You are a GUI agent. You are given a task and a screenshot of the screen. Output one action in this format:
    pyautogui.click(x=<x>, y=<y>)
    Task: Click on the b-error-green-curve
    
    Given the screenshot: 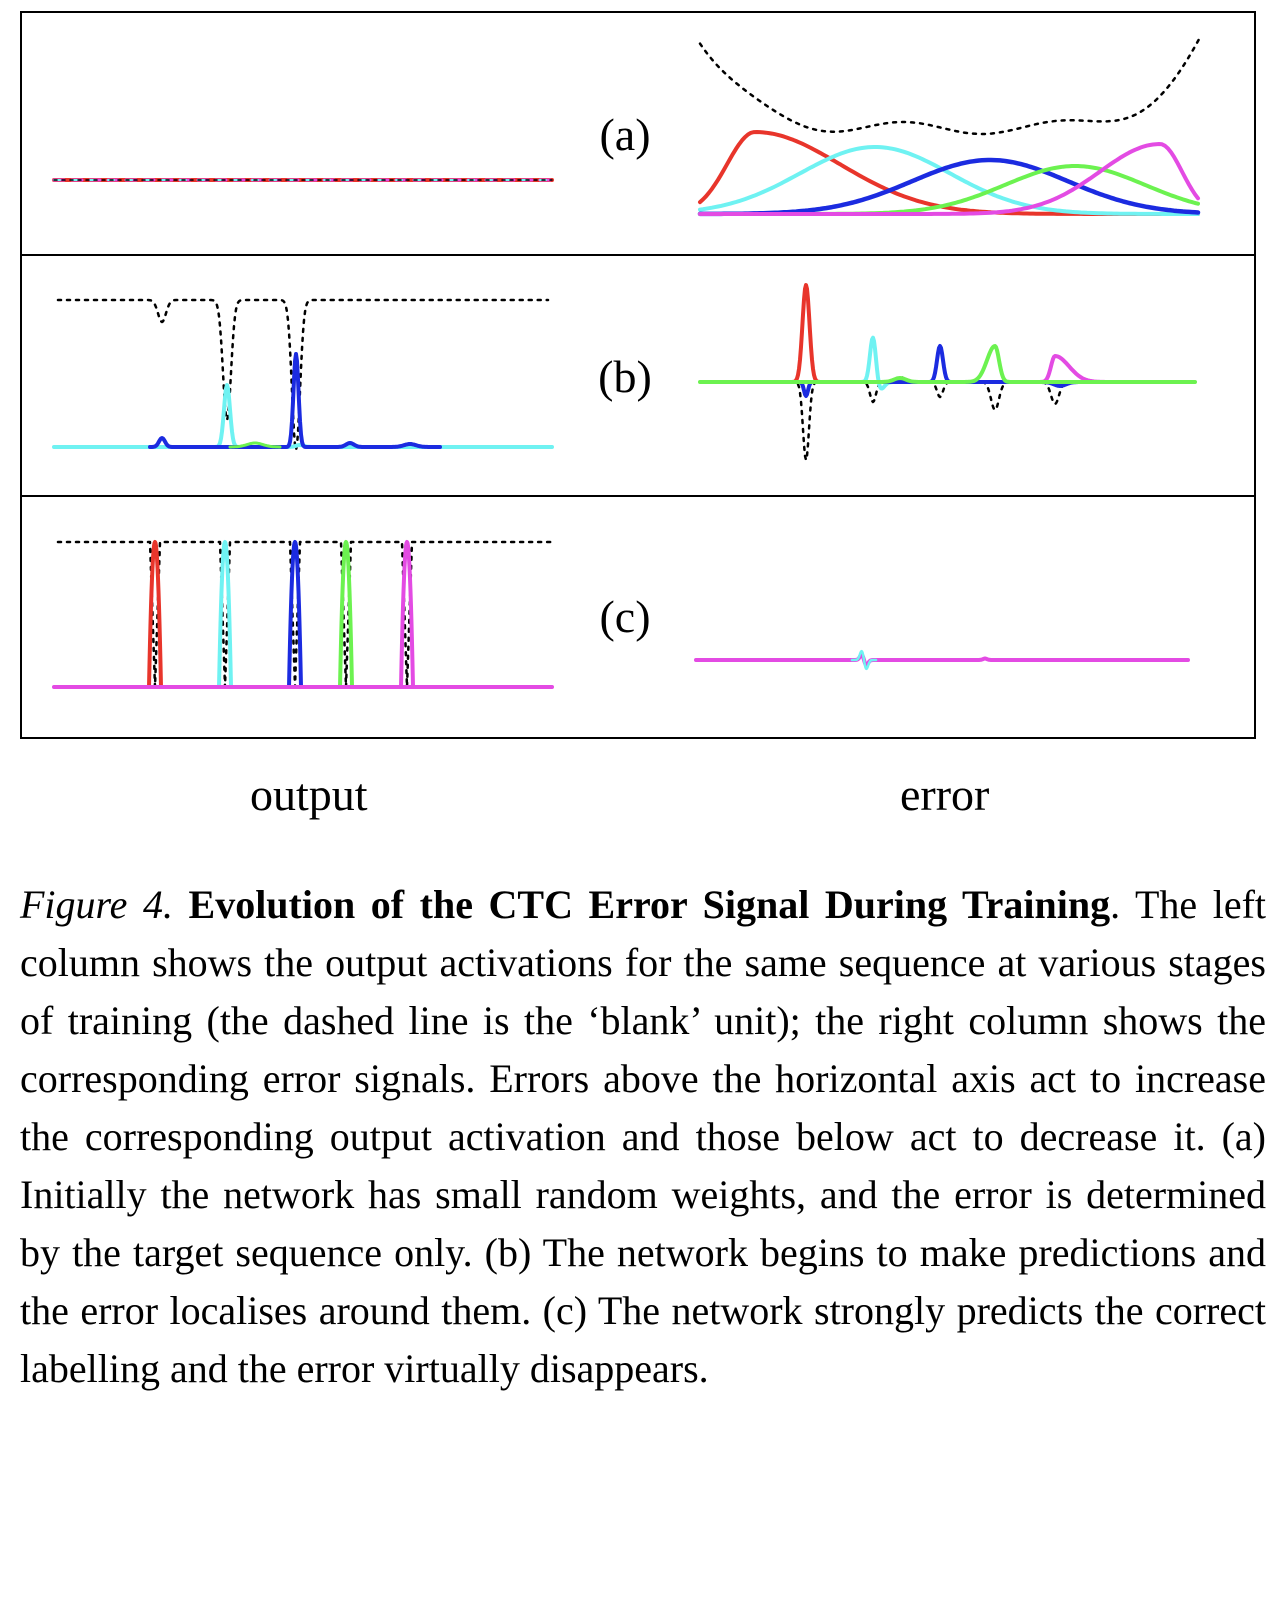 What is the action you would take?
    pyautogui.click(x=947, y=364)
    